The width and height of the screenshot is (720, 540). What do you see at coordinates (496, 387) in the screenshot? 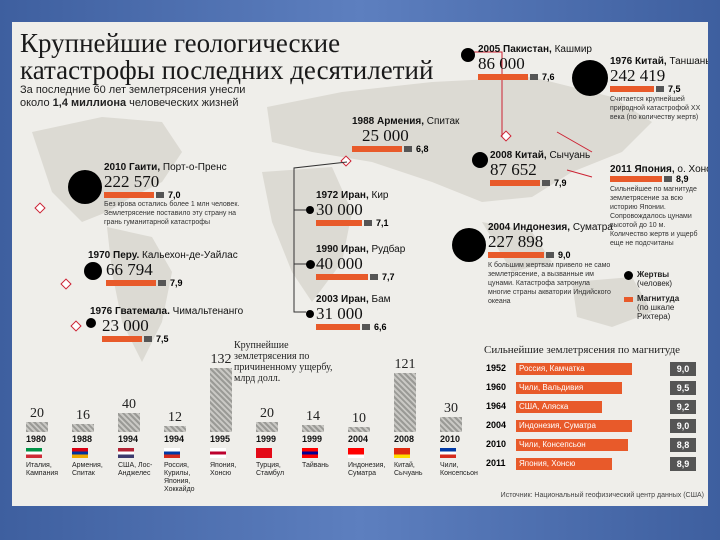
I see `magnitude-year: 1960` at bounding box center [496, 387].